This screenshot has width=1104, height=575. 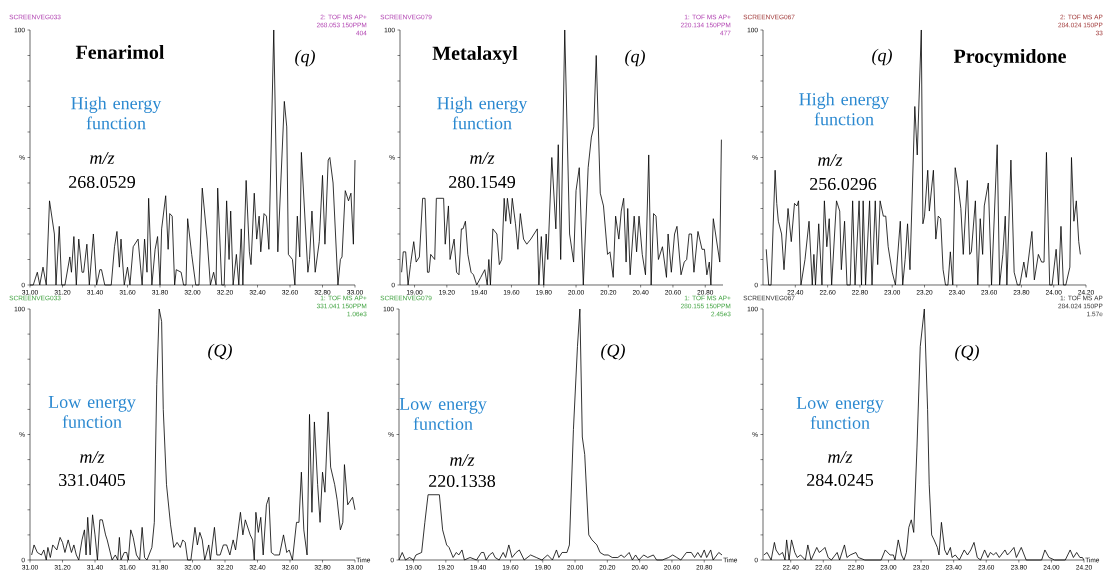 What do you see at coordinates (120, 52) in the screenshot?
I see `text: Fenarimol` at bounding box center [120, 52].